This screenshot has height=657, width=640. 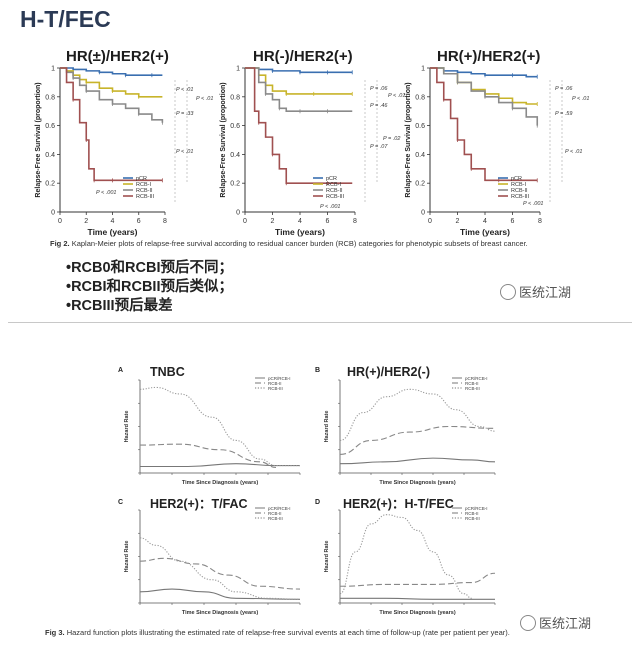 I want to click on y-tick-label-1: 1, so click(x=53, y=69).